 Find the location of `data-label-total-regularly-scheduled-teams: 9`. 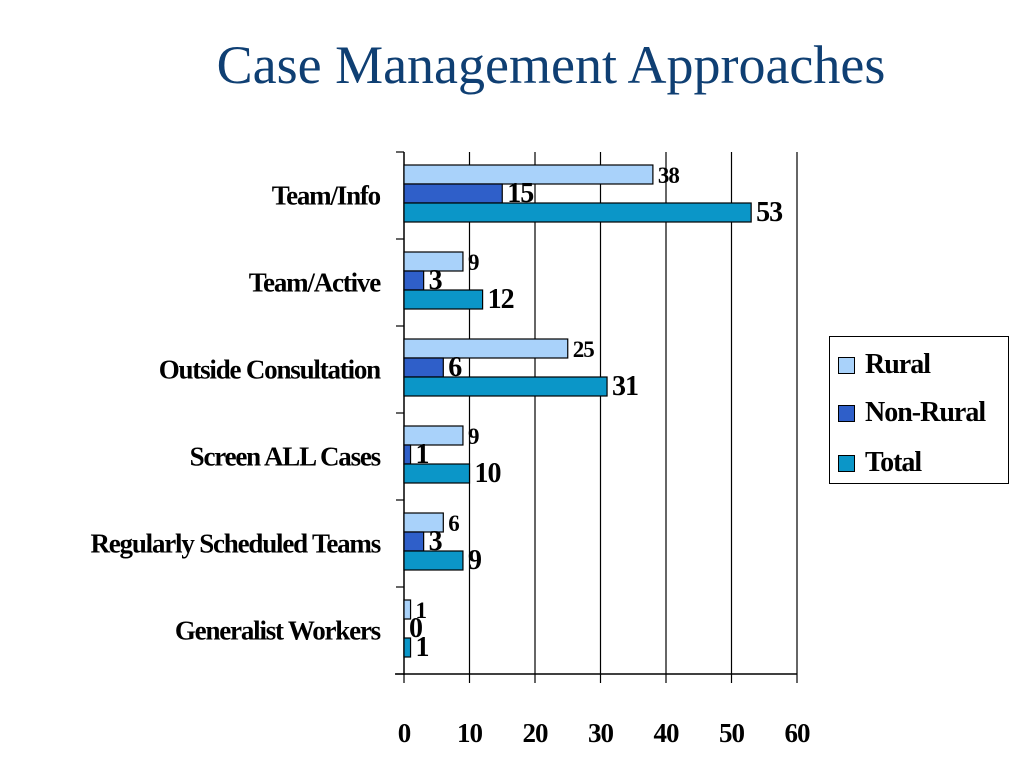

data-label-total-regularly-scheduled-teams: 9 is located at coordinates (474, 560).